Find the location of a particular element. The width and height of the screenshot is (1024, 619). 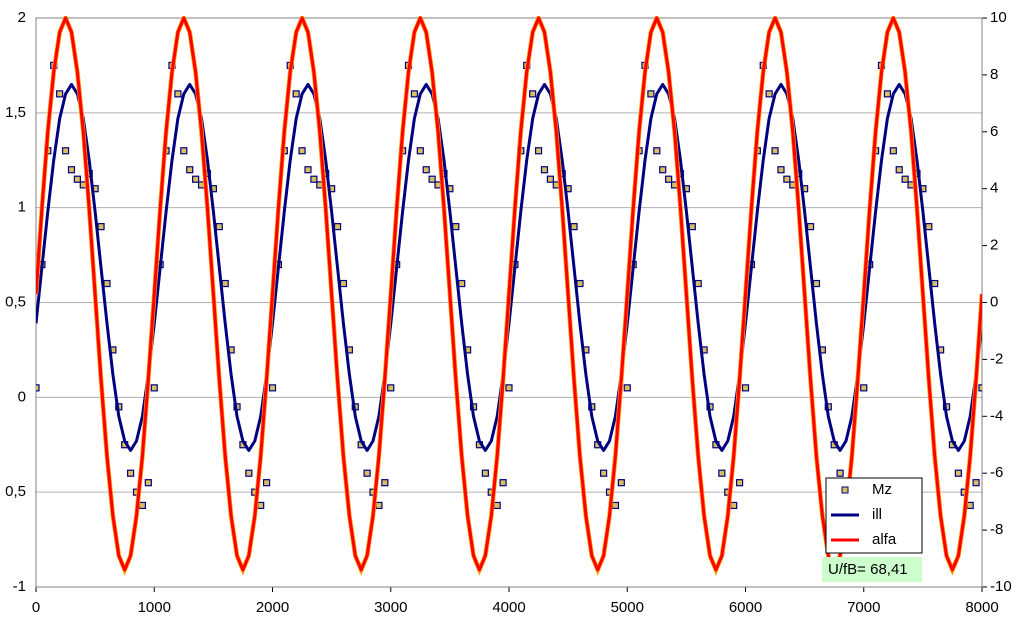

y2-tick-label: 10 is located at coordinates (998, 17).